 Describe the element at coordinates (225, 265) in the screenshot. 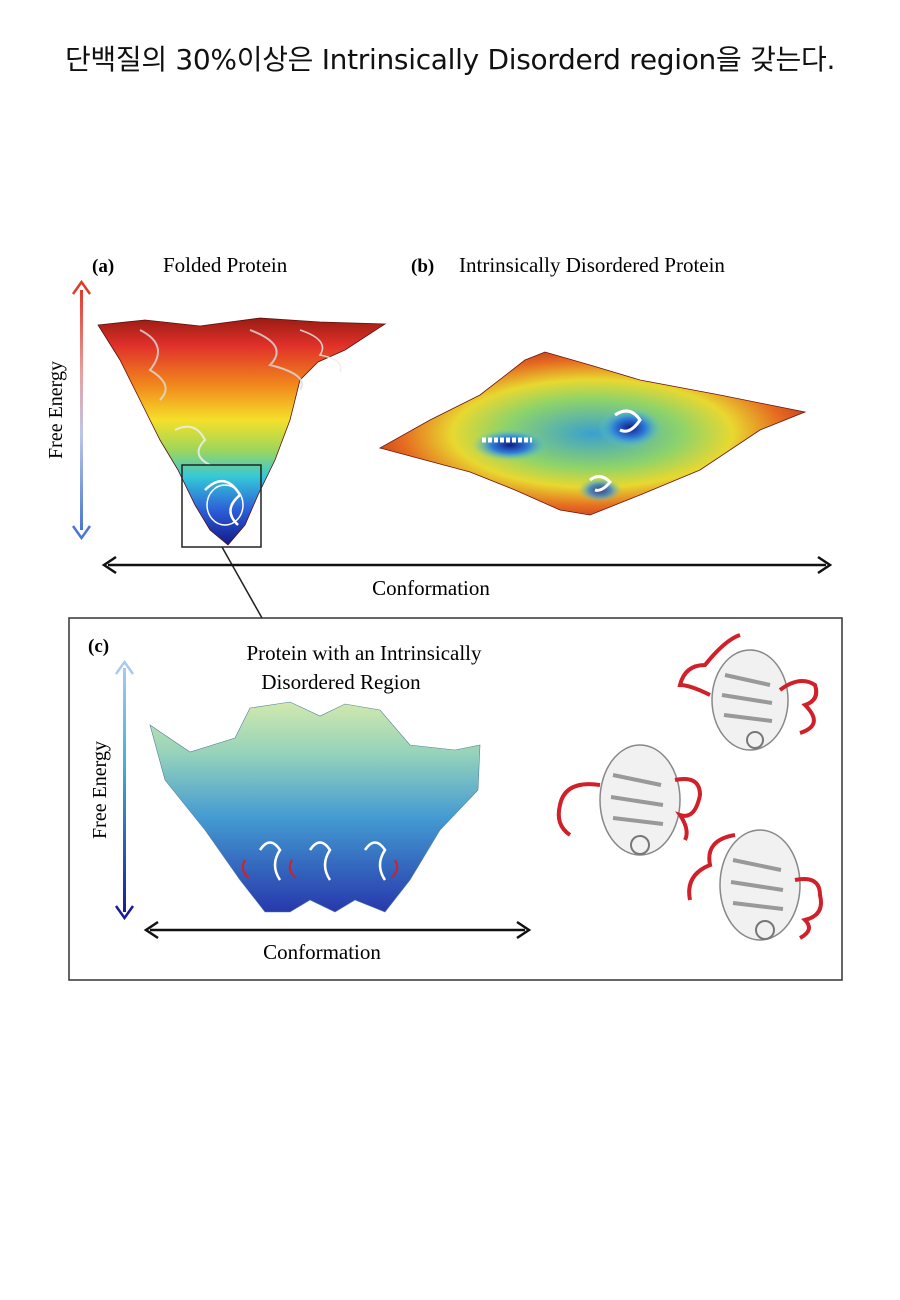

I see `panel-a-title: Folded Protein` at that location.